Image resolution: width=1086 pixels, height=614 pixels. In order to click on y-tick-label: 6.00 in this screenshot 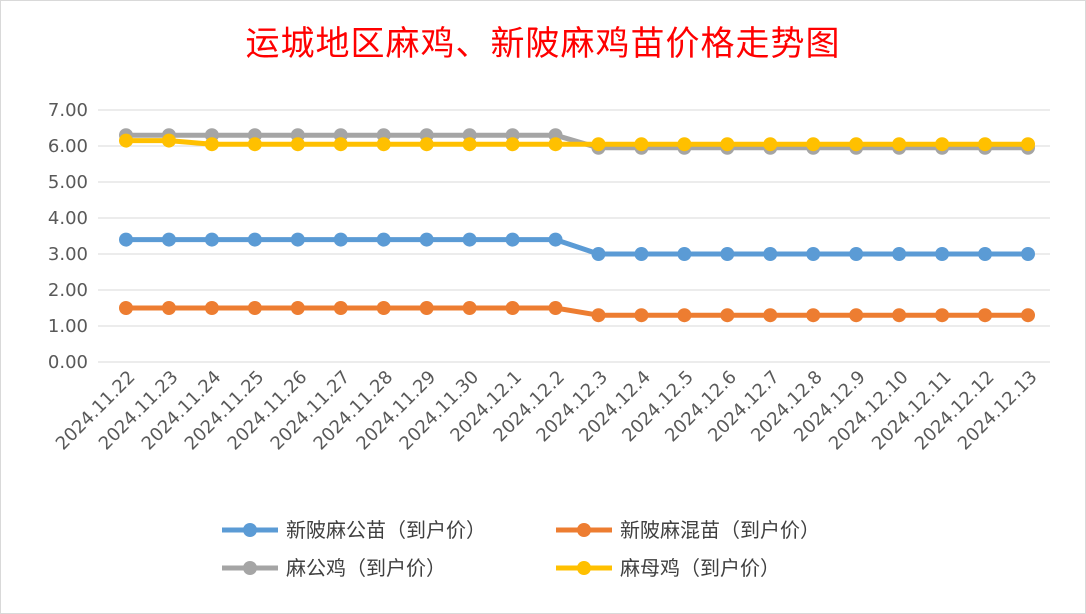, I will do `click(68, 146)`.